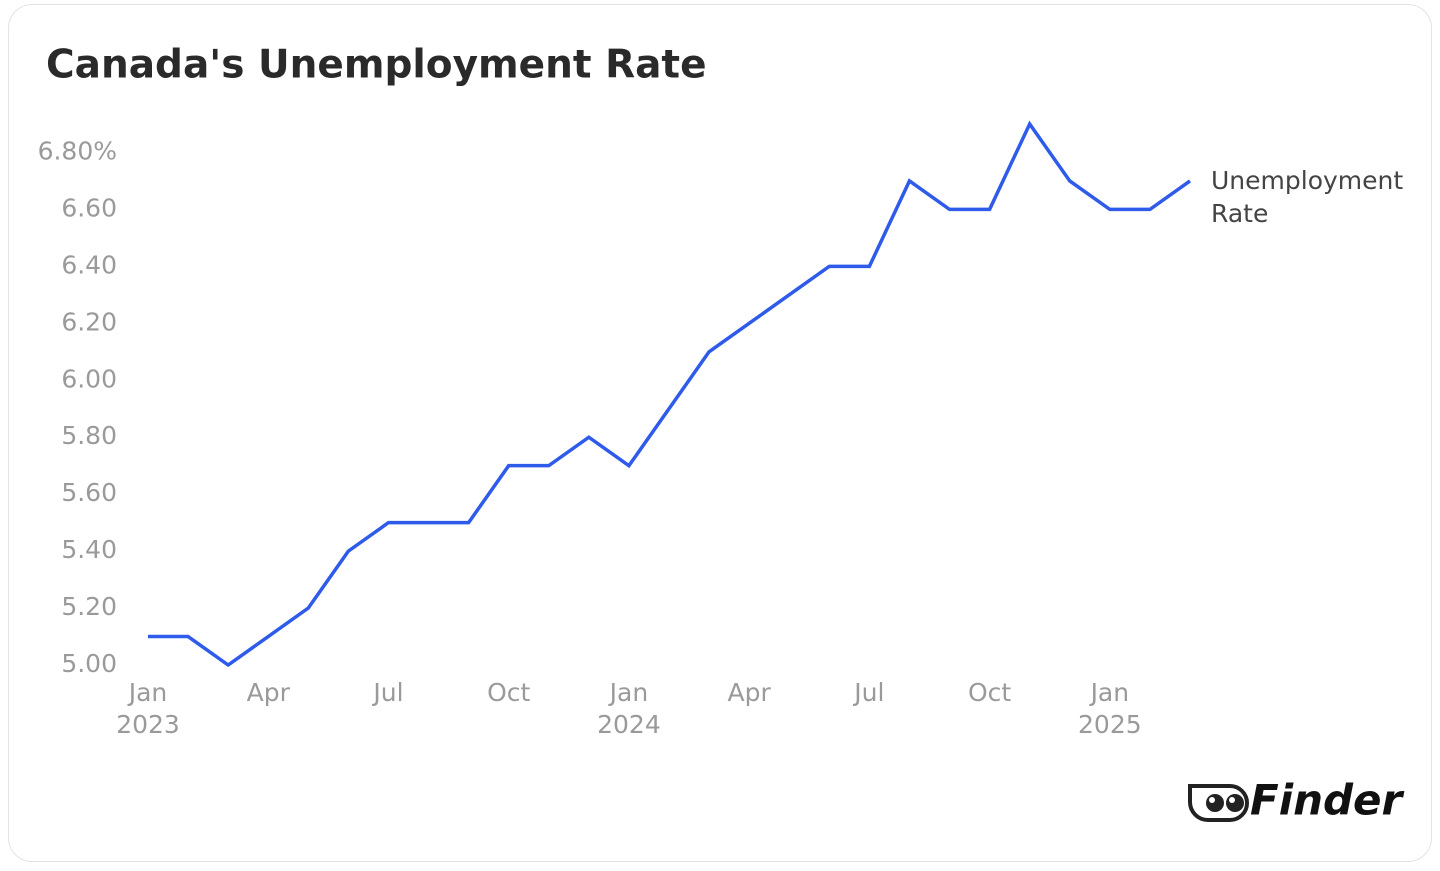  Describe the element at coordinates (89, 435) in the screenshot. I see `y-tick-label: 5.80` at that location.